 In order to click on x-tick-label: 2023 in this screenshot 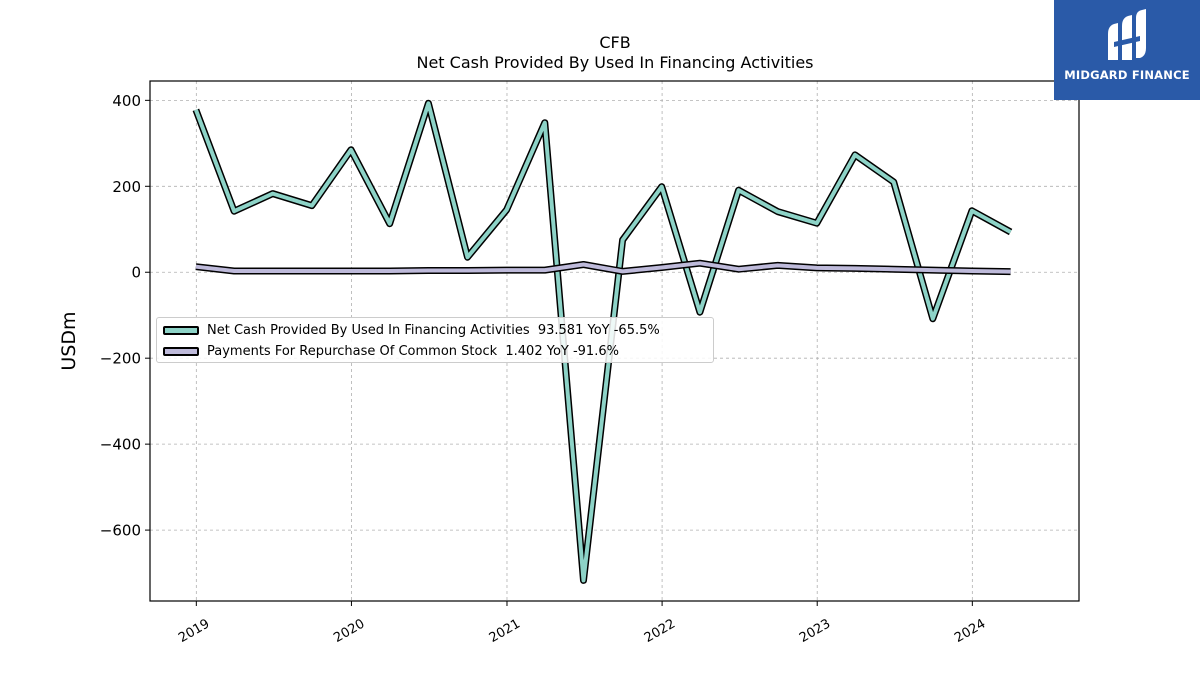, I will do `click(815, 631)`.